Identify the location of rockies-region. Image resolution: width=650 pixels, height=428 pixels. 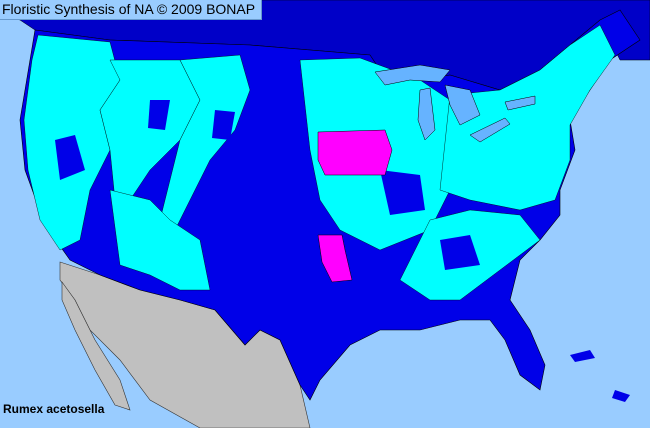
(205, 142).